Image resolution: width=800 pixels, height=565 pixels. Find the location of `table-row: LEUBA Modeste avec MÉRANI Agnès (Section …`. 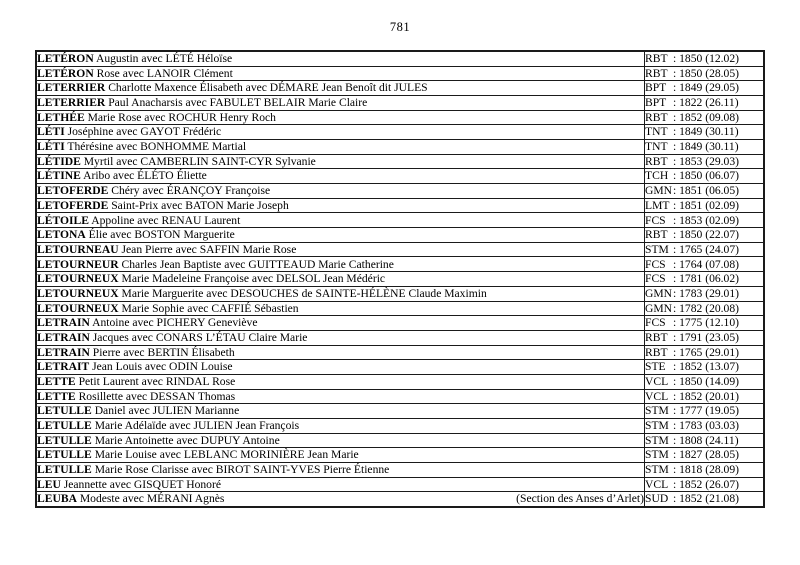

table-row: LEUBA Modeste avec MÉRANI Agnès (Section … is located at coordinates (400, 499).